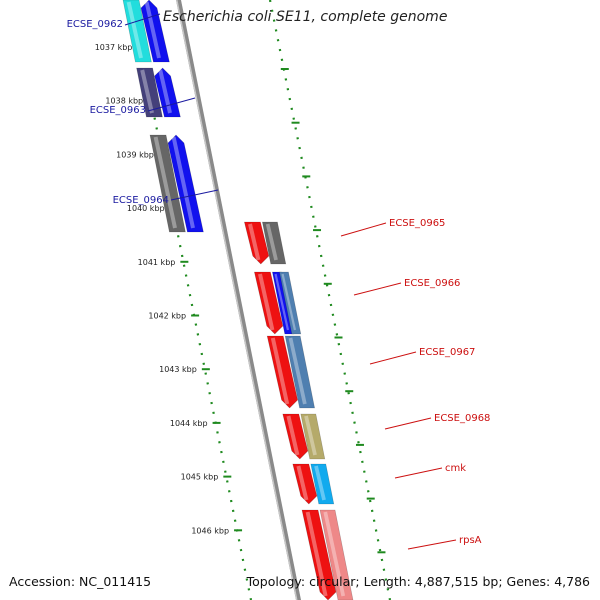 The width and height of the screenshot is (600, 600). What do you see at coordinates (114, 47) in the screenshot?
I see `kbp-tick-label: 1037 kbp` at bounding box center [114, 47].